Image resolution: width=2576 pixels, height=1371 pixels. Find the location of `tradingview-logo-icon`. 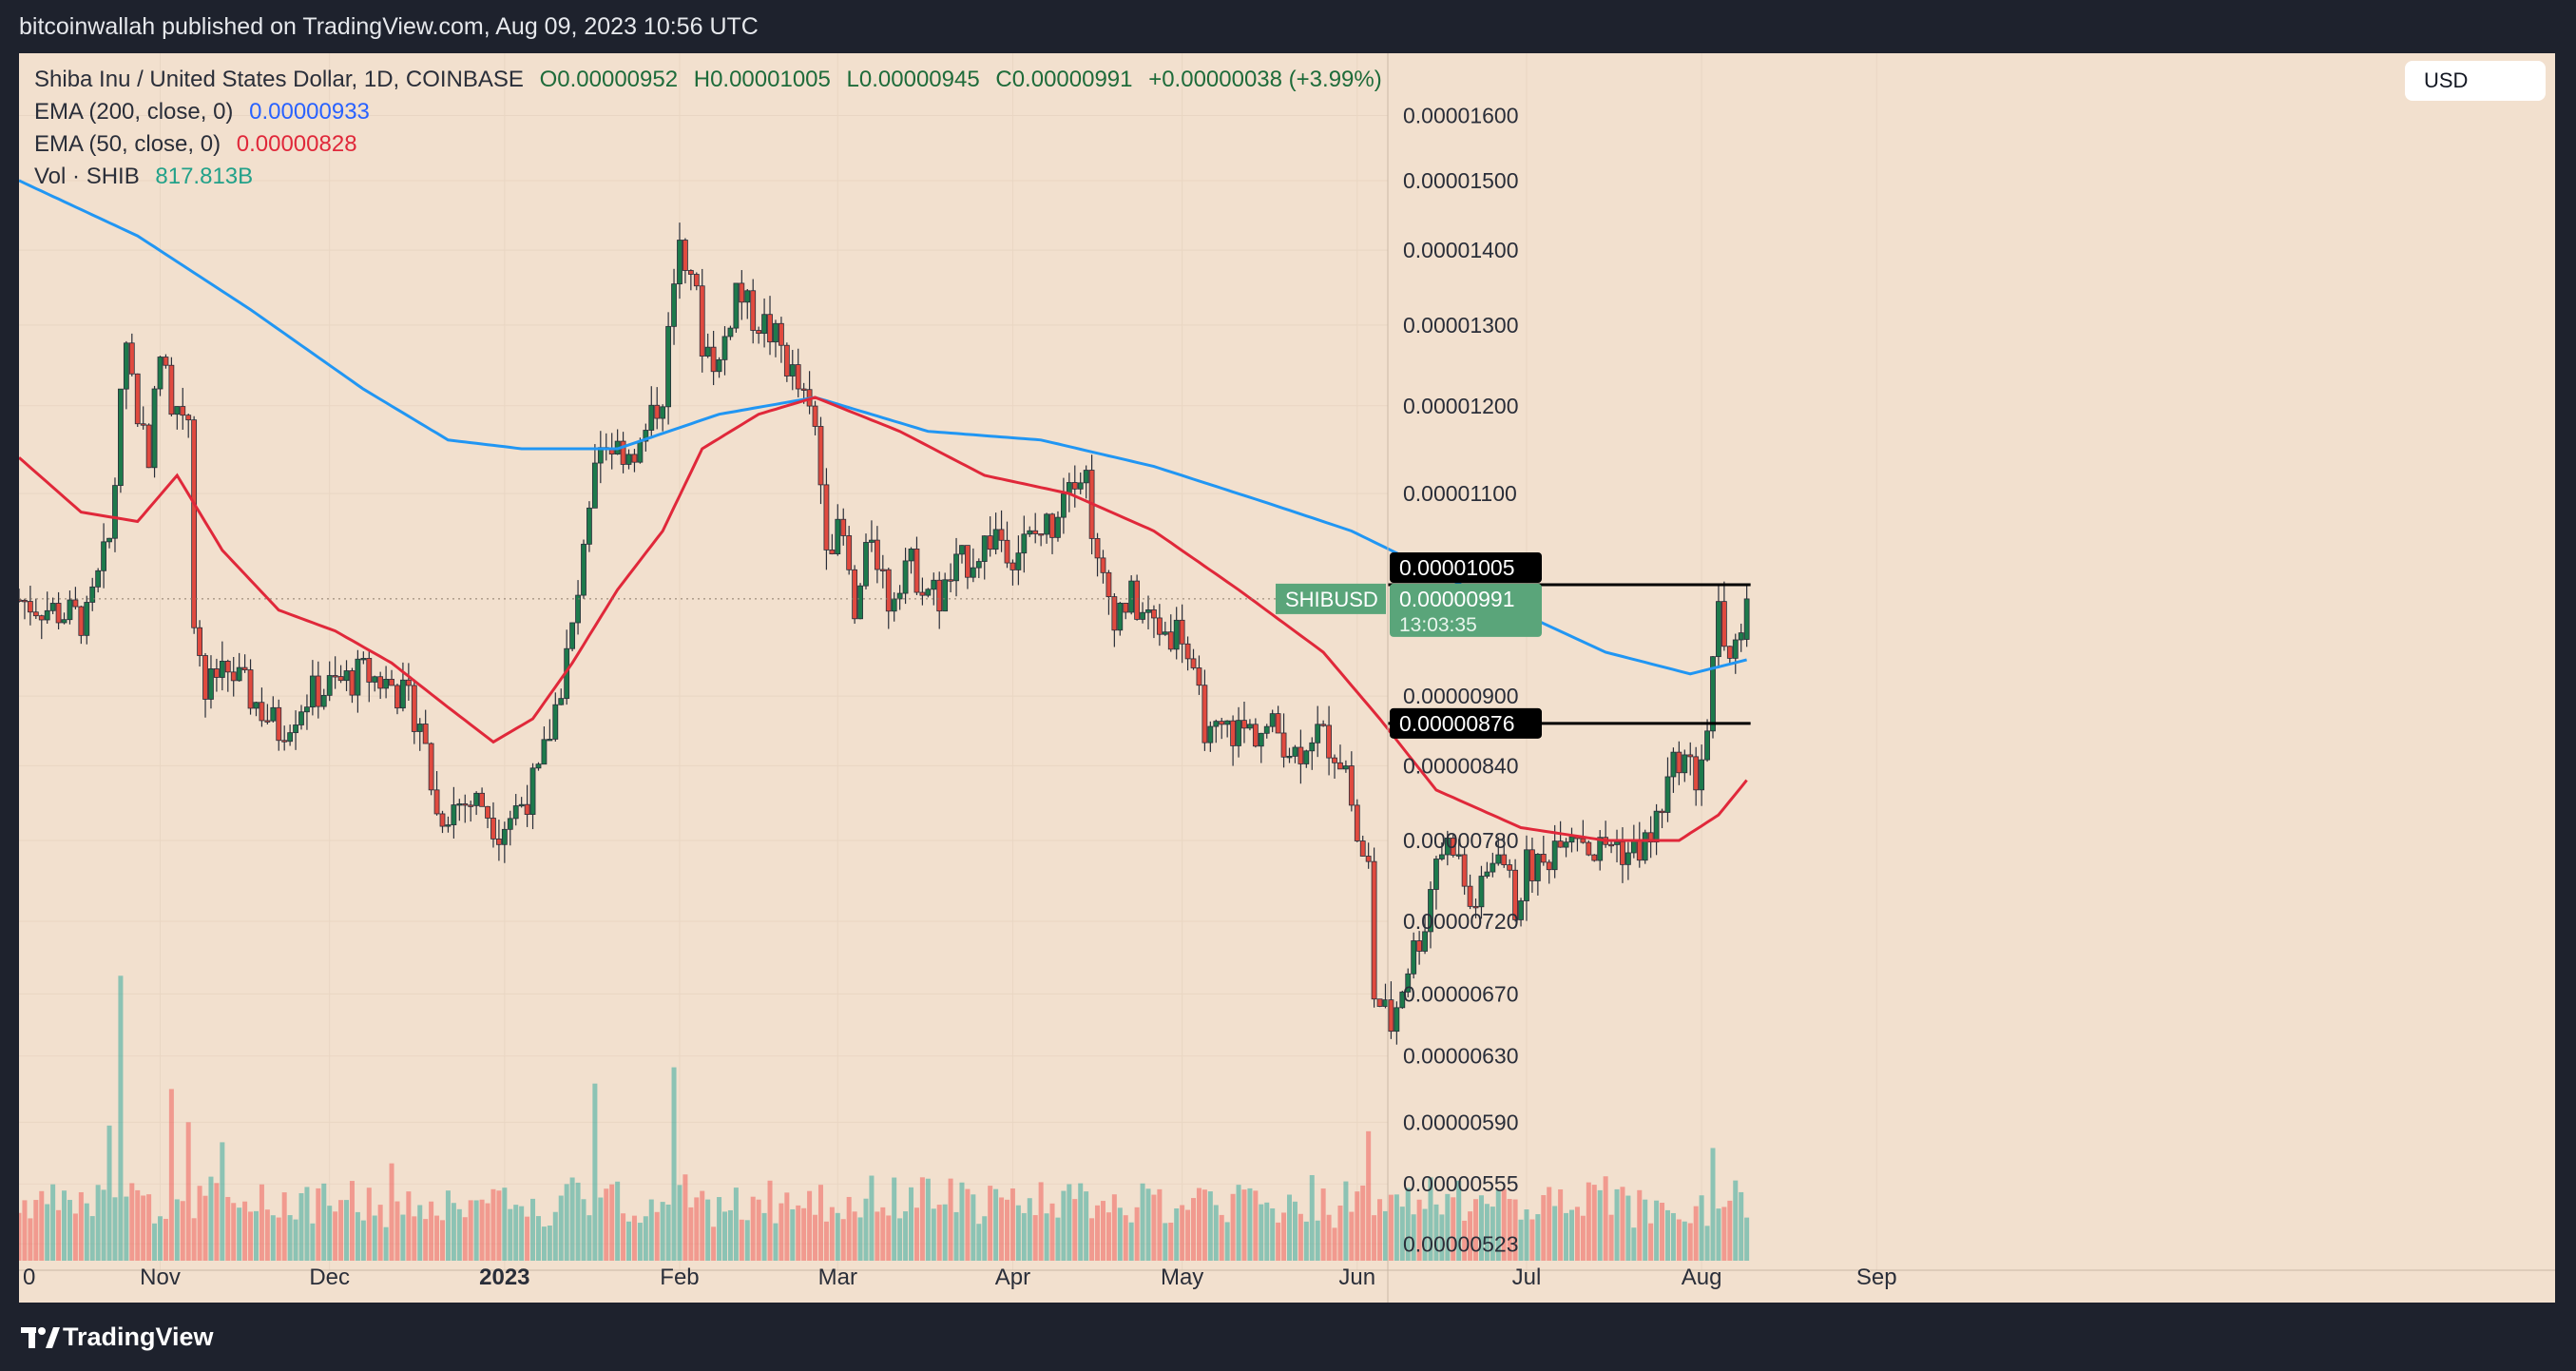

tradingview-logo-icon is located at coordinates (40, 1337).